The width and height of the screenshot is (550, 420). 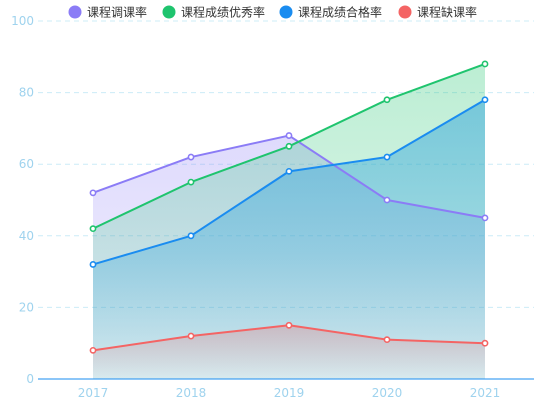 What do you see at coordinates (93, 393) in the screenshot?
I see `x-tick-label: 2017` at bounding box center [93, 393].